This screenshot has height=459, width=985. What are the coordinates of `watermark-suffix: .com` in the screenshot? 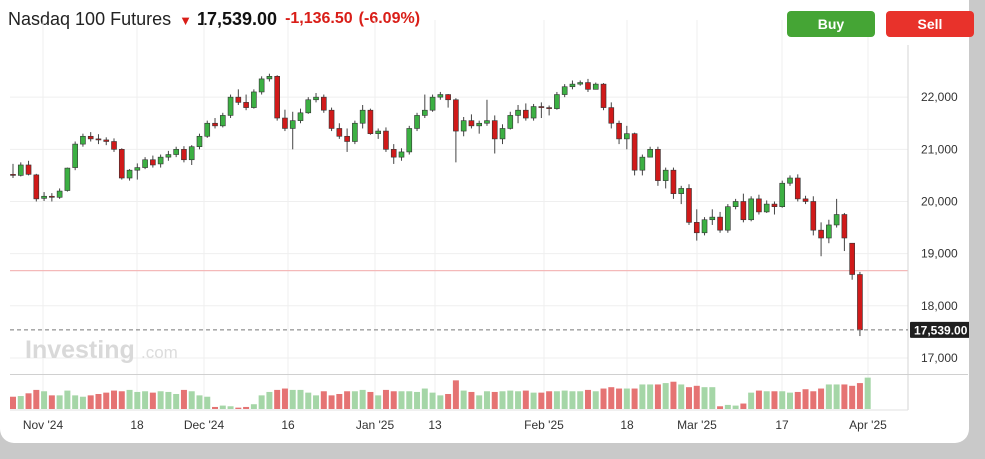 It's located at (159, 352).